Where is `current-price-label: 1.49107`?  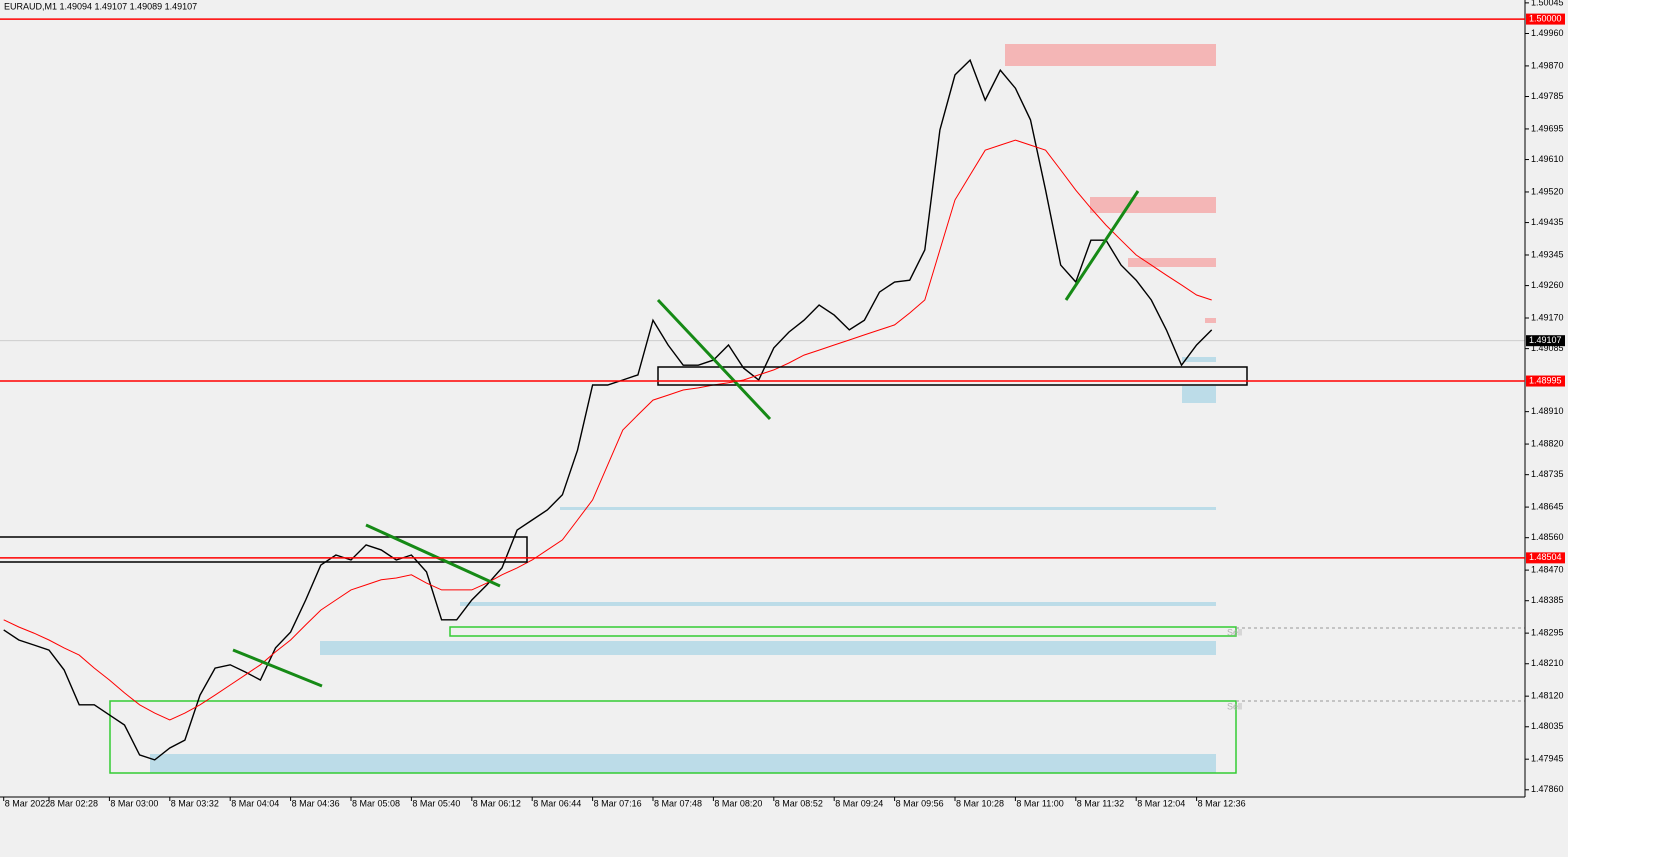
current-price-label: 1.49107 is located at coordinates (1545, 340).